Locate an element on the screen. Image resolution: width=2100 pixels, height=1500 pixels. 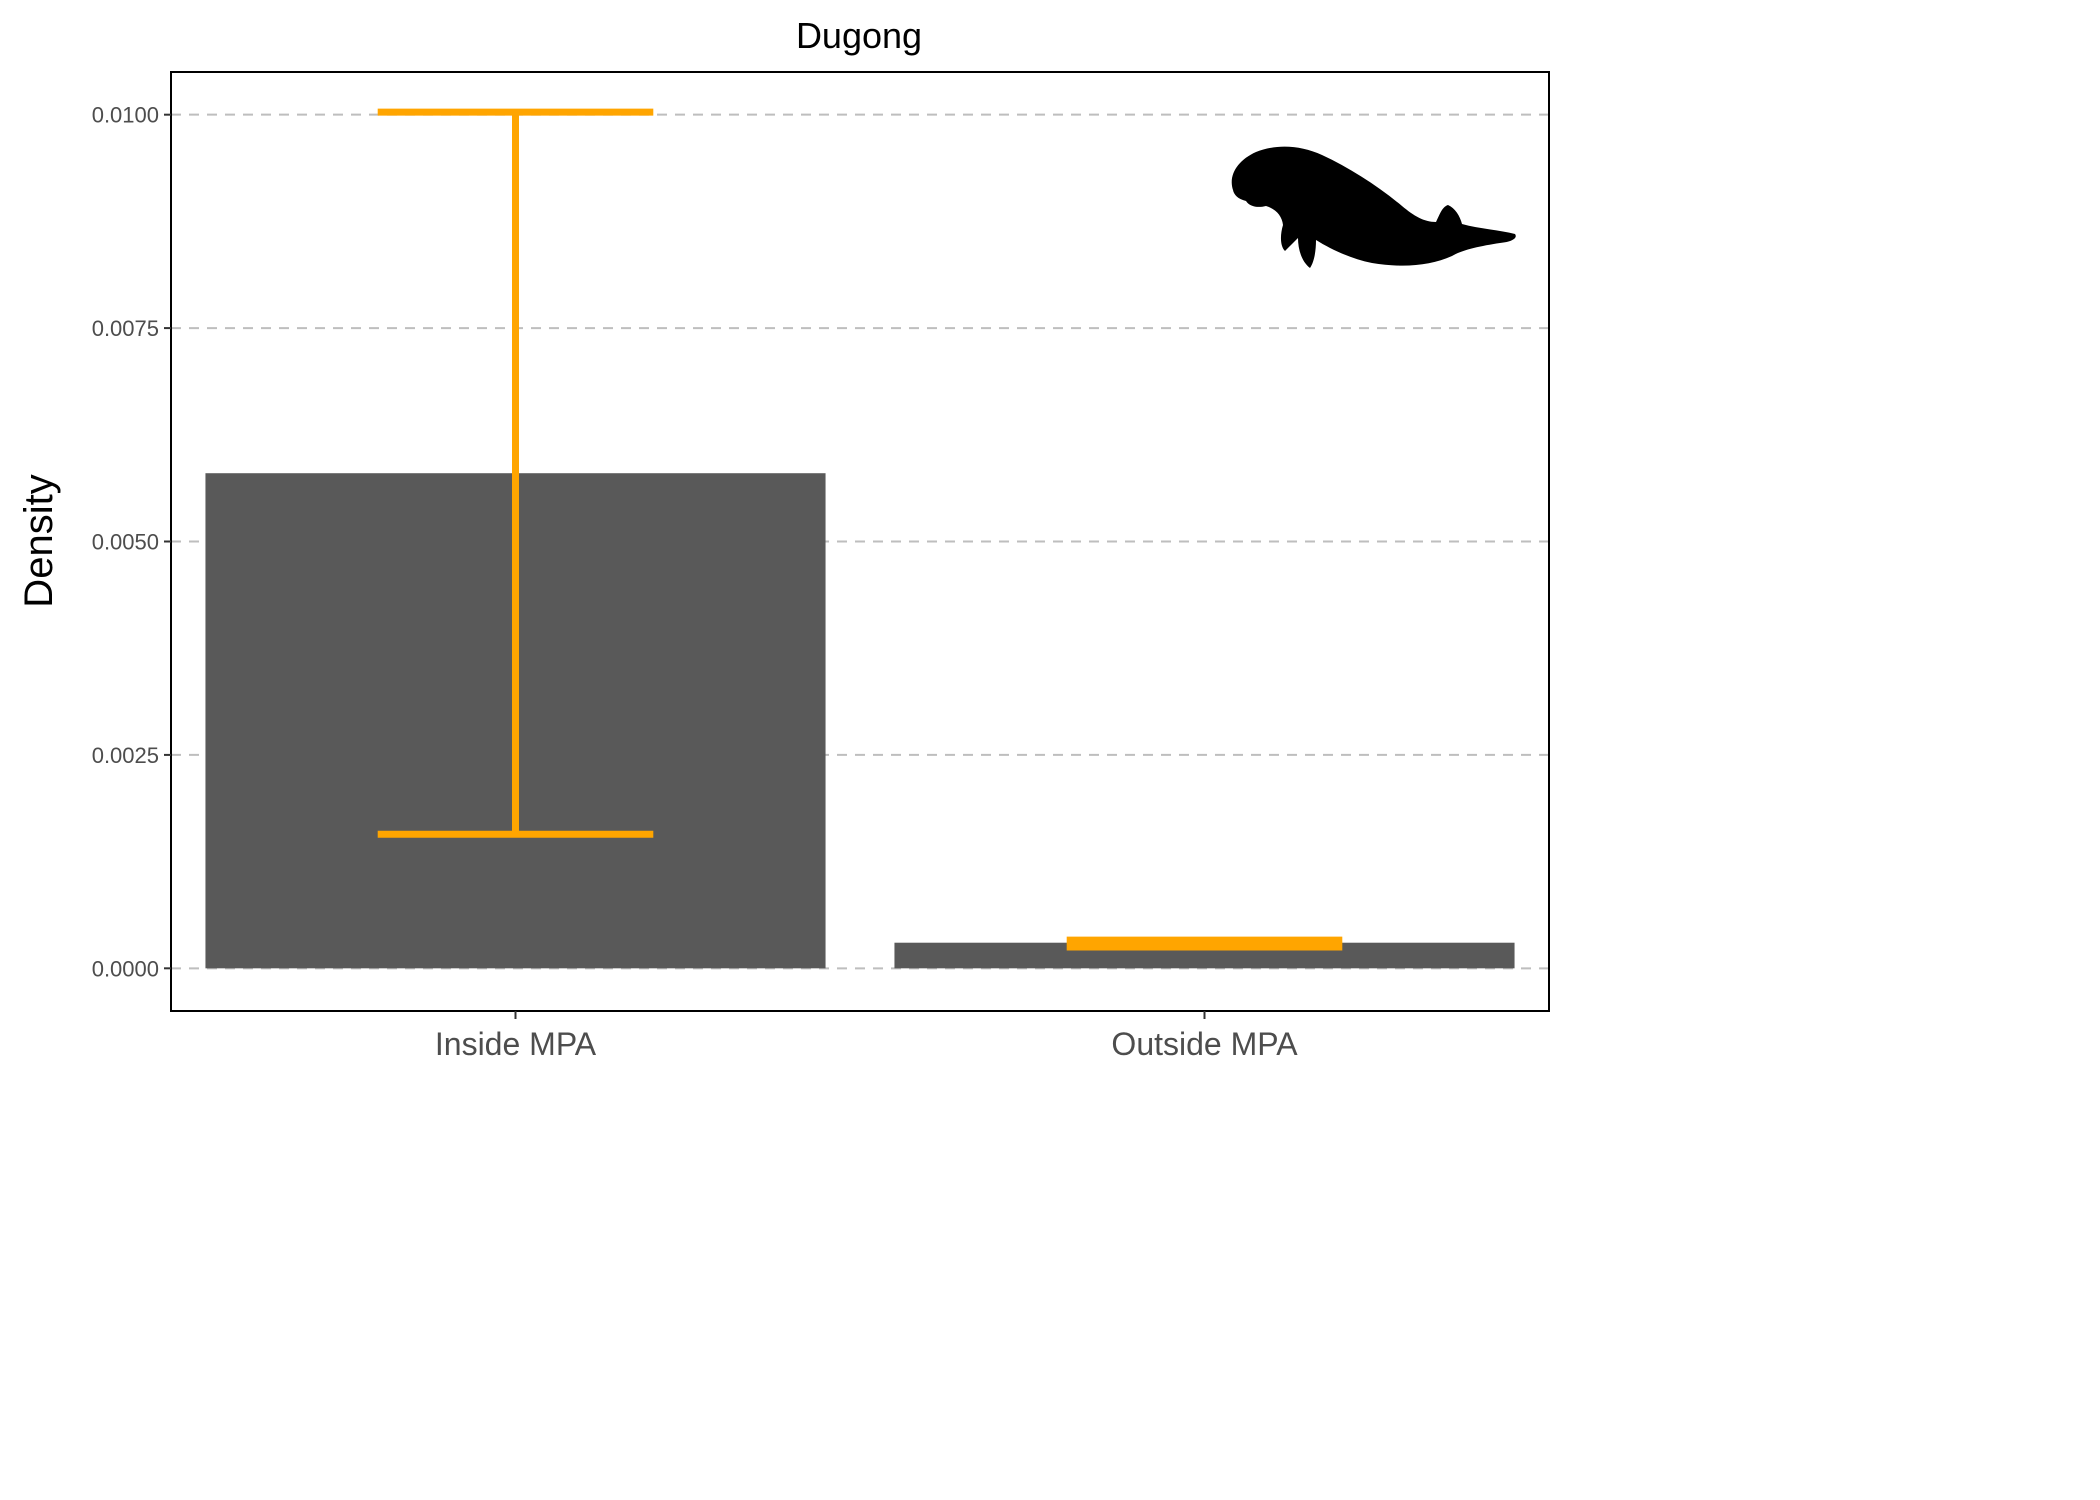
y-tick-label: 0.0000 is located at coordinates (125, 968).